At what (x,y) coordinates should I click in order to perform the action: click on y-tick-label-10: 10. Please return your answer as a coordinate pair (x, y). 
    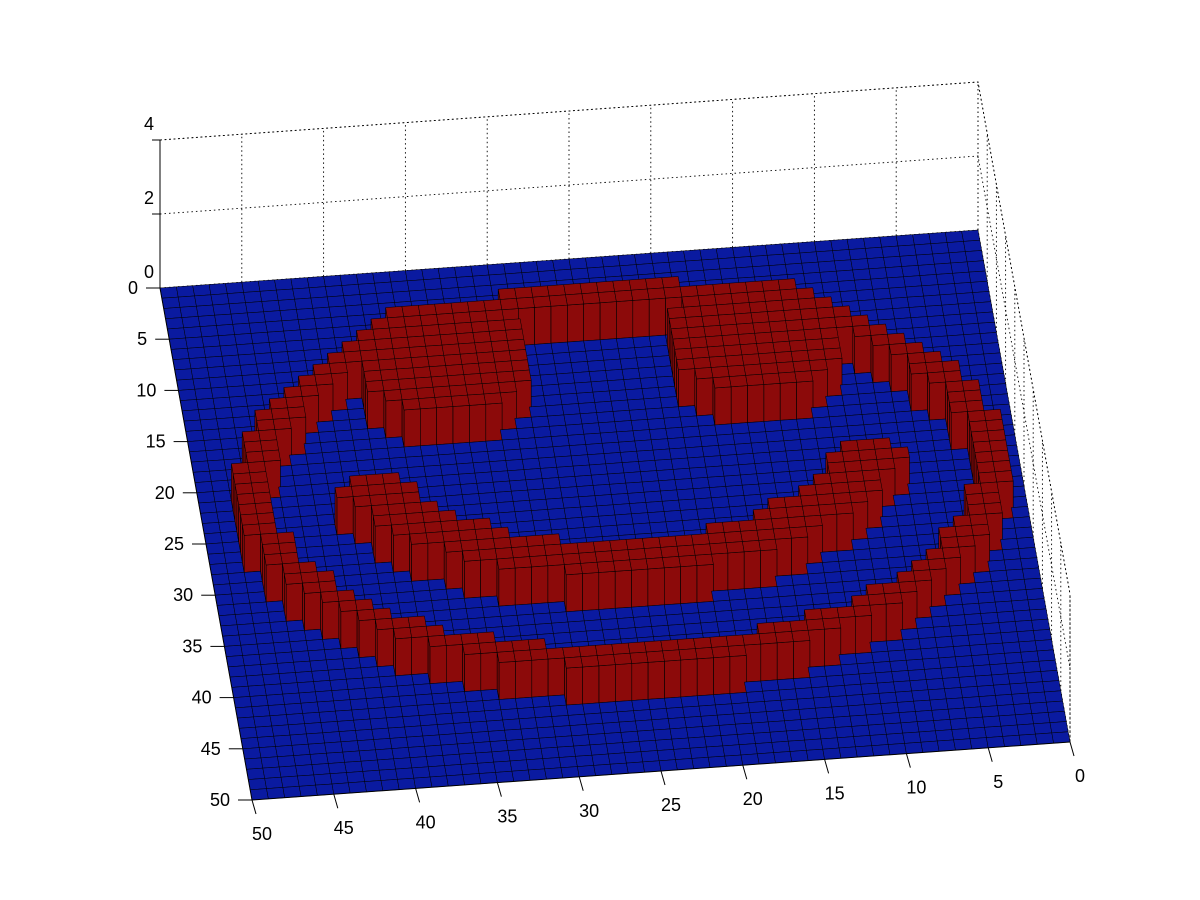
    Looking at the image, I should click on (146, 390).